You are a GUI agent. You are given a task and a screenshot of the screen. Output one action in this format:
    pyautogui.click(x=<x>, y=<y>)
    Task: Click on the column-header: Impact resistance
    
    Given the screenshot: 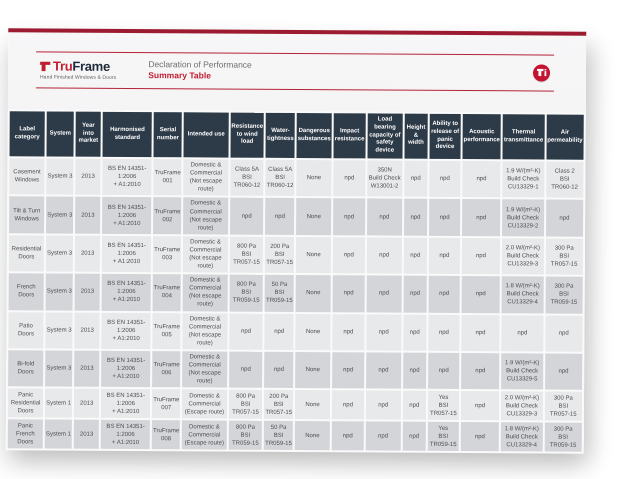 What is the action you would take?
    pyautogui.click(x=349, y=136)
    